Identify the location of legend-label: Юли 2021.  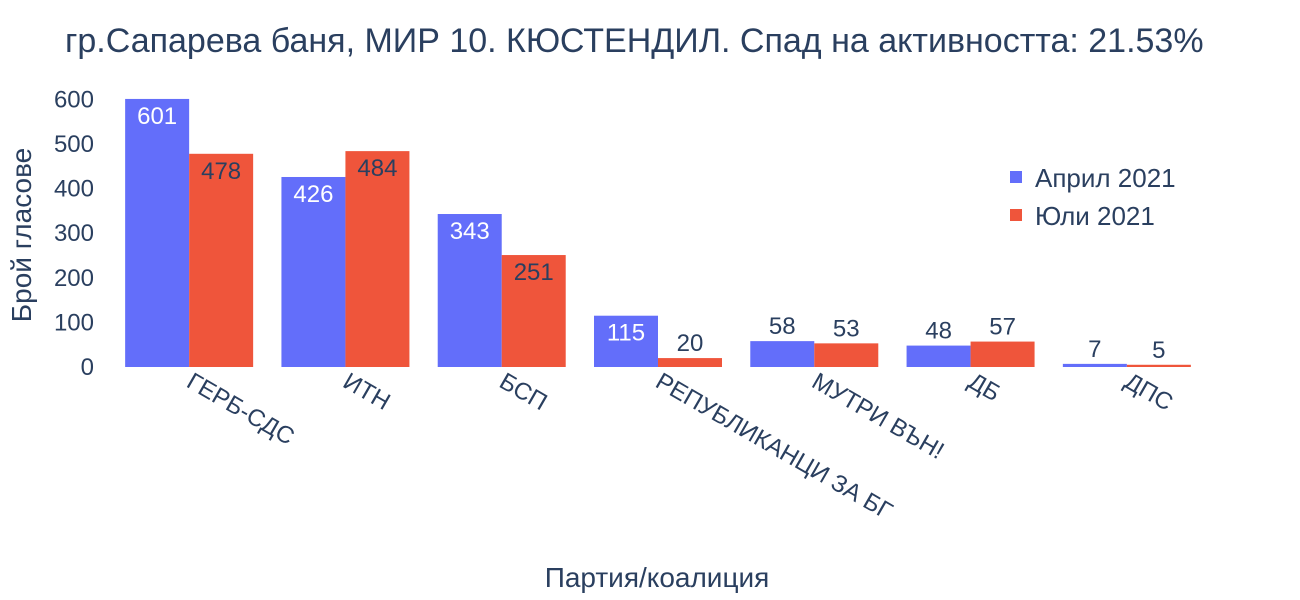
(1095, 216).